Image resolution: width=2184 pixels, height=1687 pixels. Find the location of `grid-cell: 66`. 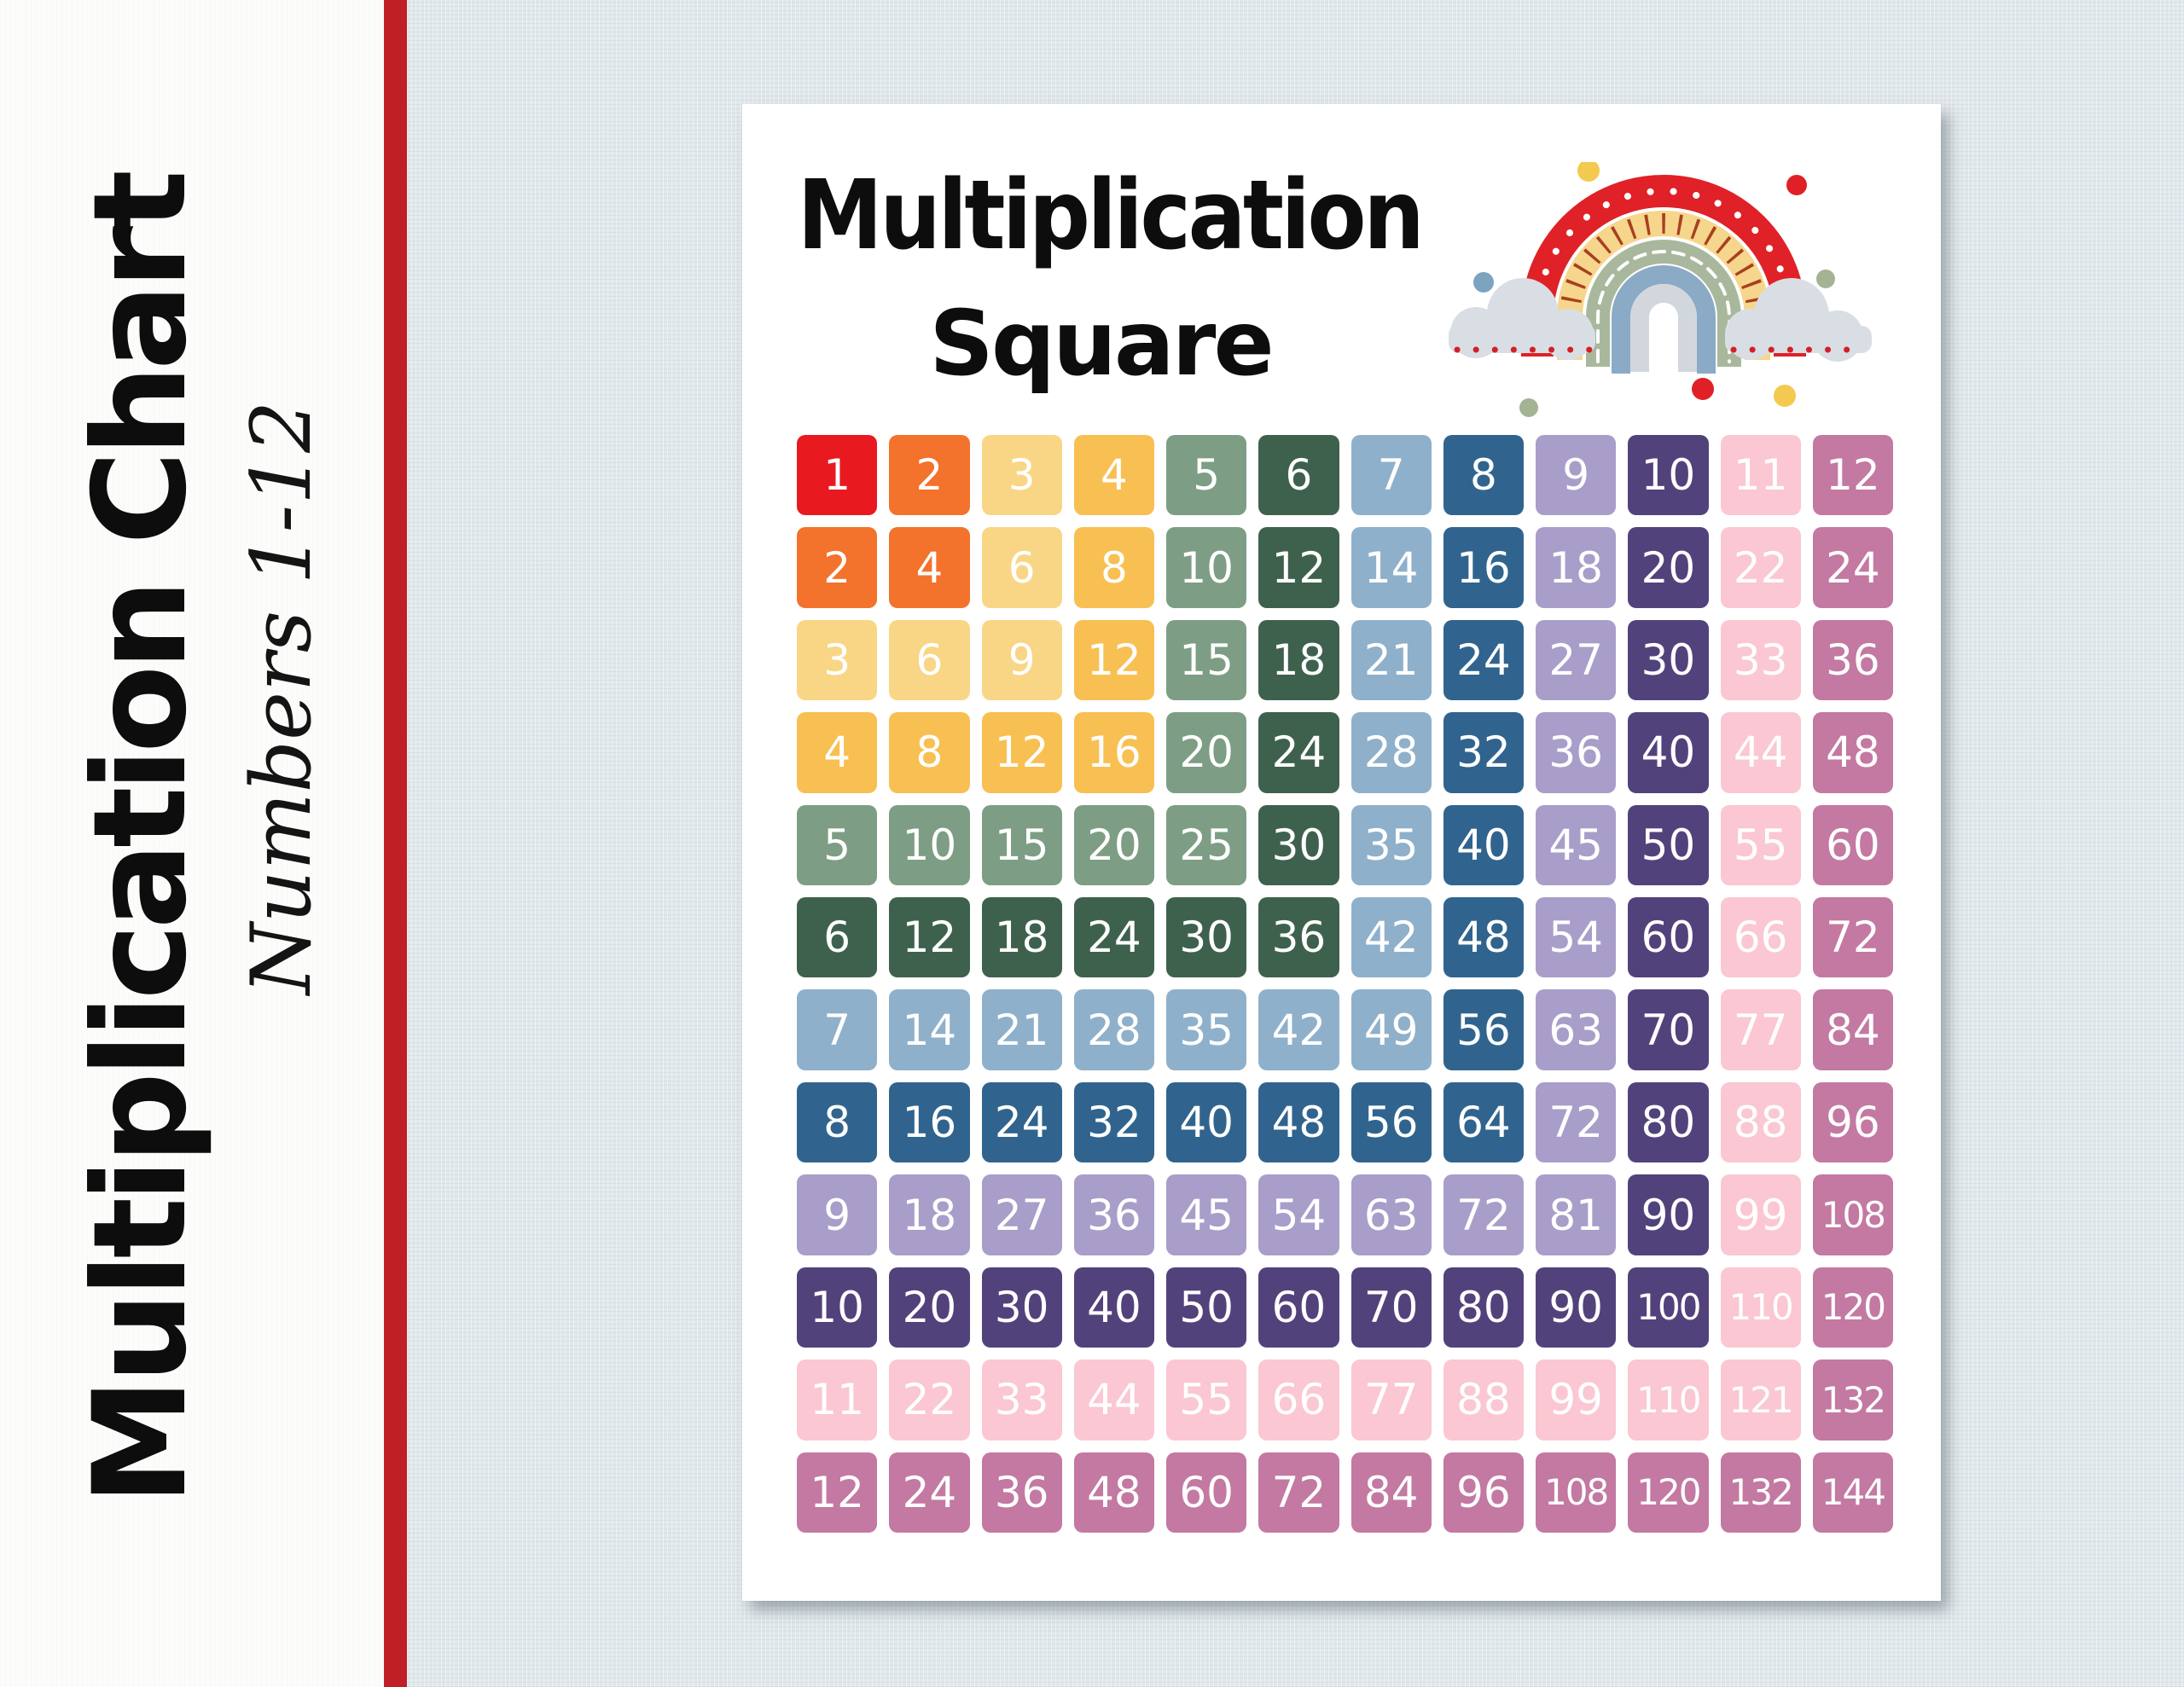

grid-cell: 66 is located at coordinates (1299, 1400).